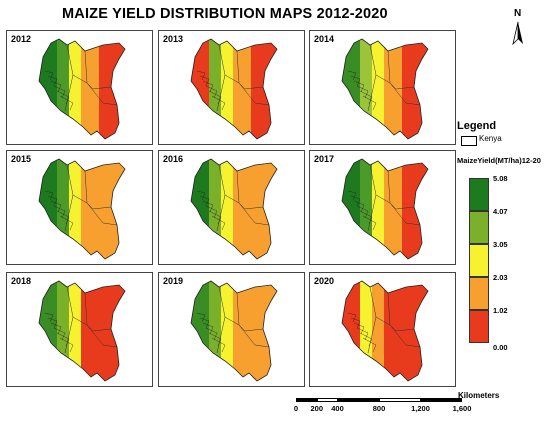 The width and height of the screenshot is (550, 424). Describe the element at coordinates (477, 126) in the screenshot. I see `legend-title: Legend` at that location.